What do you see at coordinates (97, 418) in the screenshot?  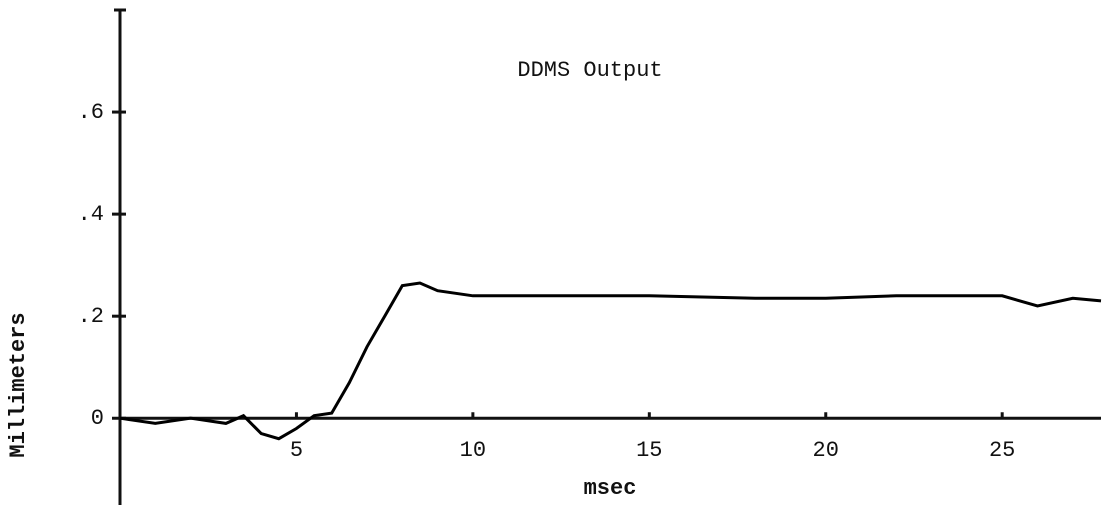 I see `y-tick-label: 0` at bounding box center [97, 418].